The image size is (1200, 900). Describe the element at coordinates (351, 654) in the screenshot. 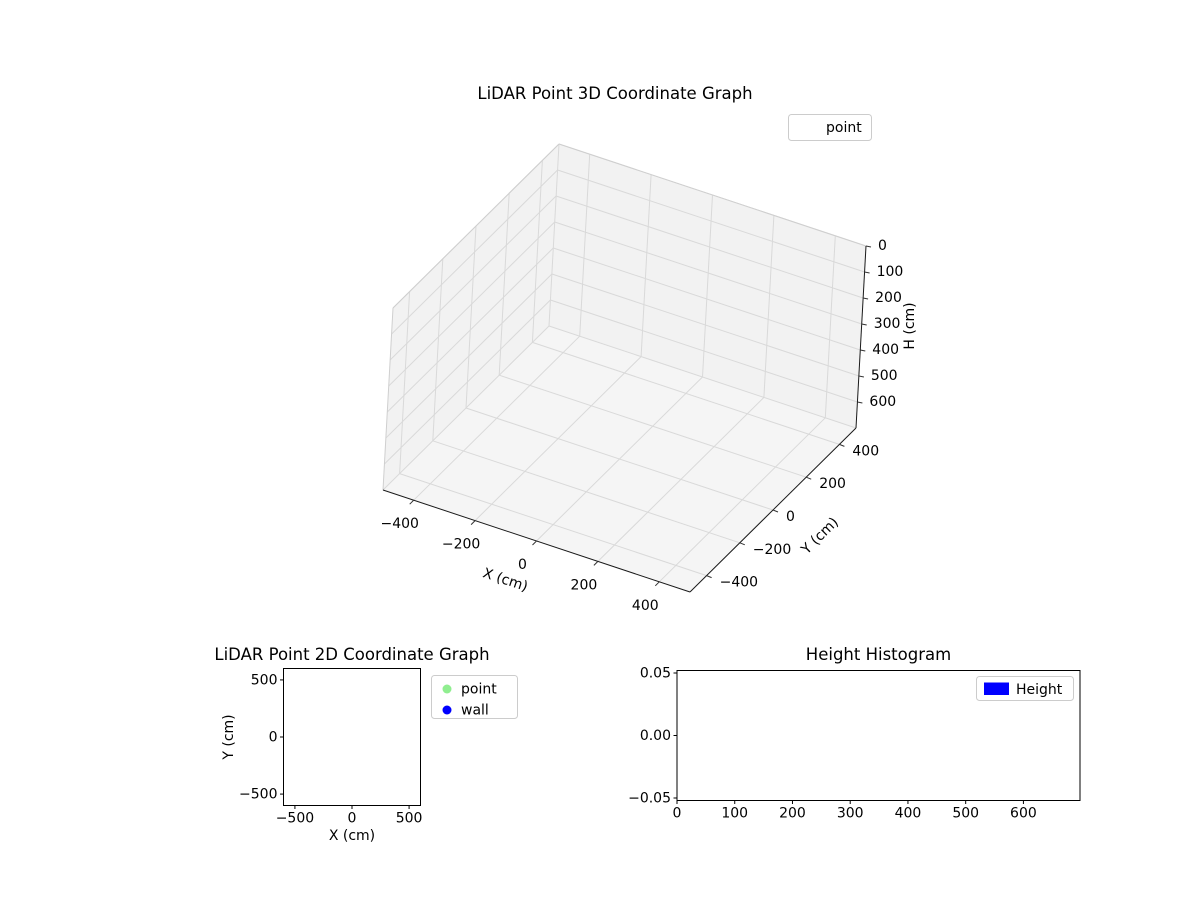

I see `plot2d-title: LiDAR Point 2D Coordinate Graph` at that location.